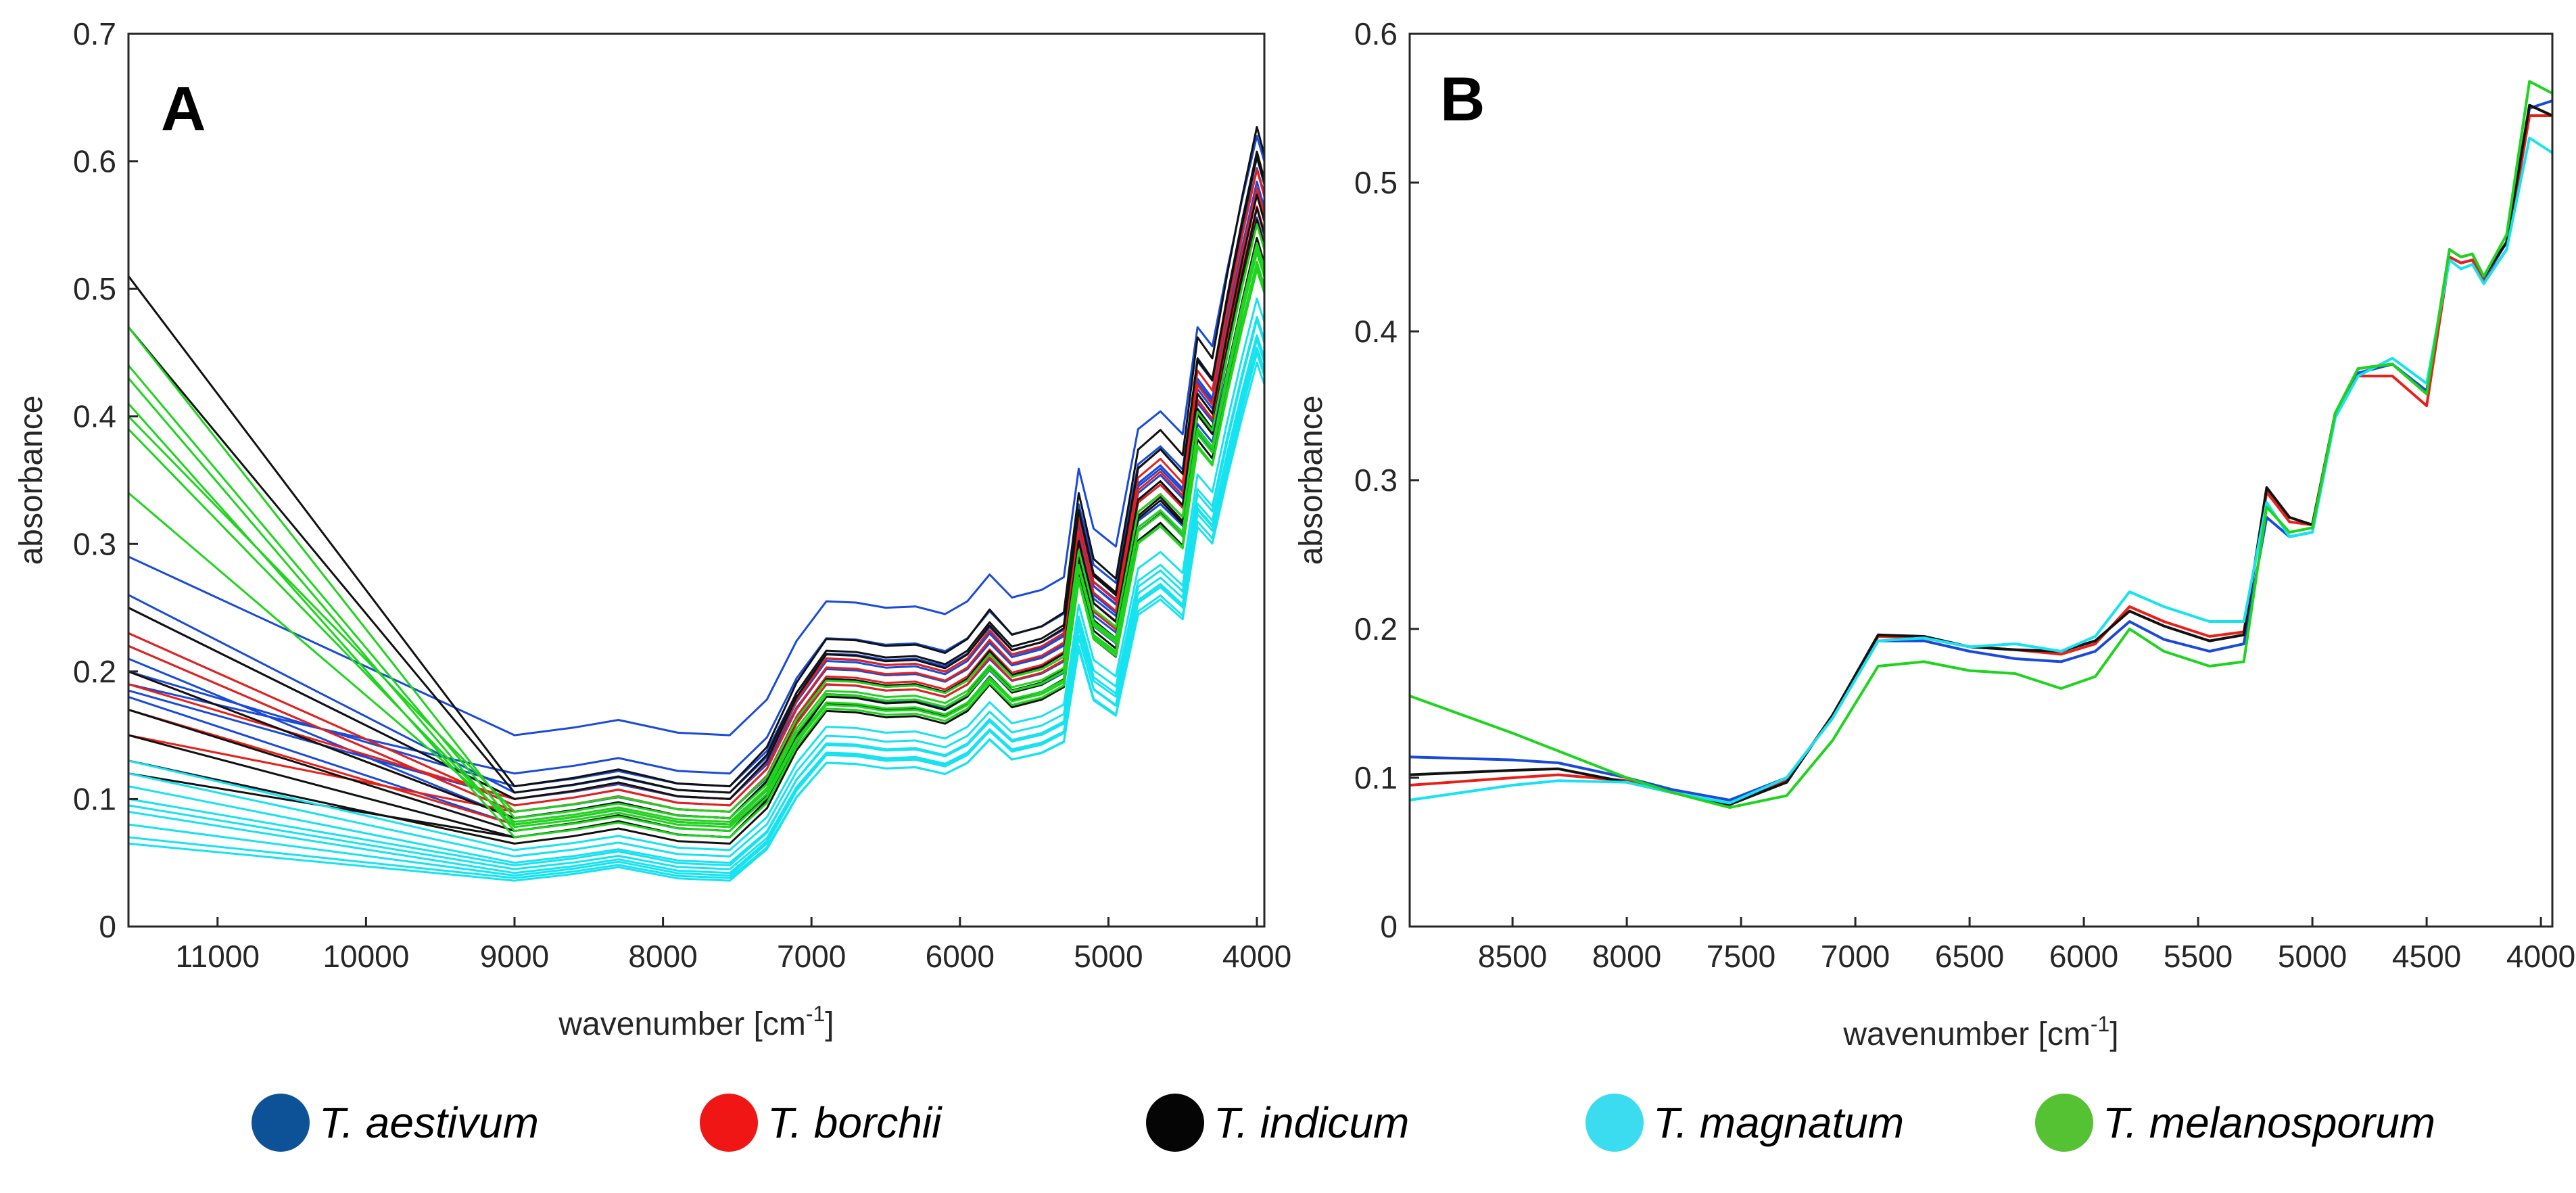 This screenshot has height=1193, width=2576. Describe the element at coordinates (1969, 956) in the screenshot. I see `panel-b-x-tick-label-6500: 6500` at that location.